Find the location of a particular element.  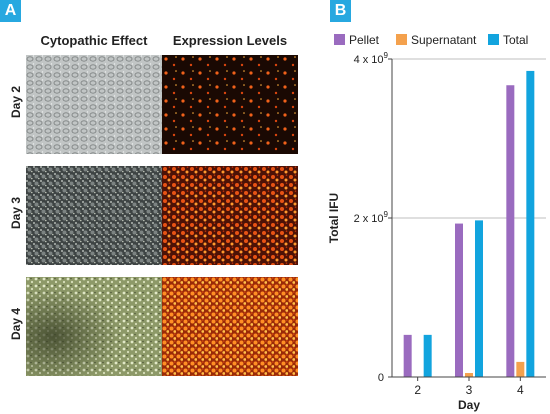

y-axis-label: Total IFU is located at coordinates (334, 218).